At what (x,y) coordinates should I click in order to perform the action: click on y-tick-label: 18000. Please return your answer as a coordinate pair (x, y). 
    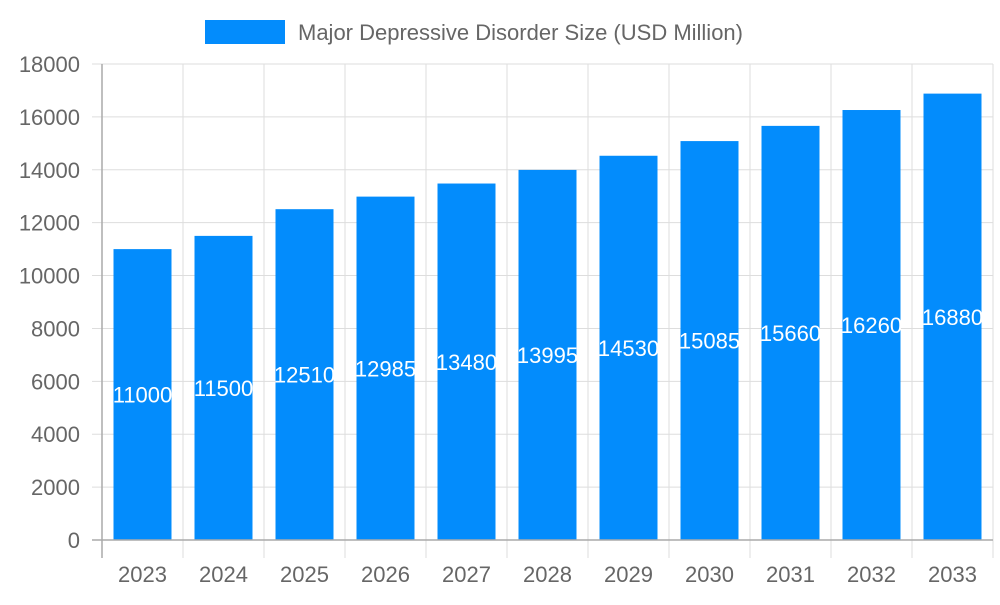
    Looking at the image, I should click on (49, 64).